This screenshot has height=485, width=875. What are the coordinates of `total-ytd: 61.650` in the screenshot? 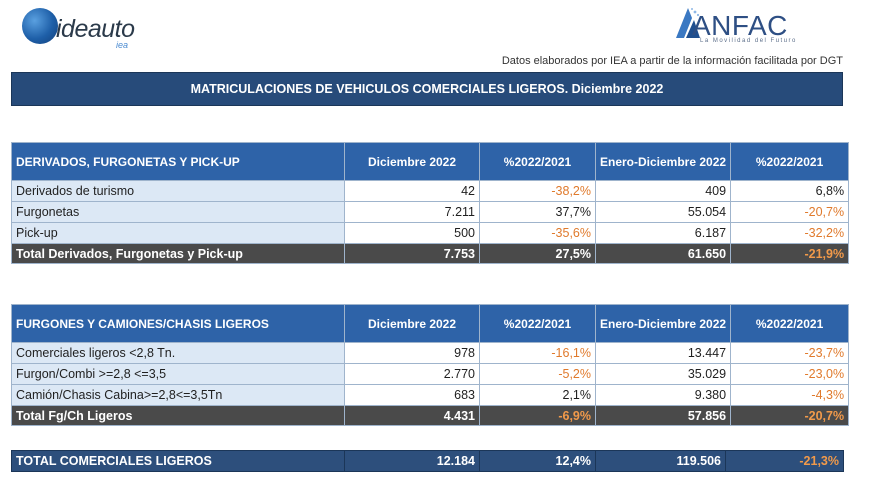 It's located at (663, 253).